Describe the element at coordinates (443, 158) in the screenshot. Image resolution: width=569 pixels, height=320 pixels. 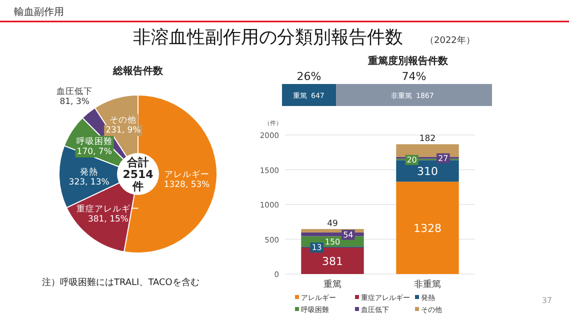
I see `data-label: 27` at that location.